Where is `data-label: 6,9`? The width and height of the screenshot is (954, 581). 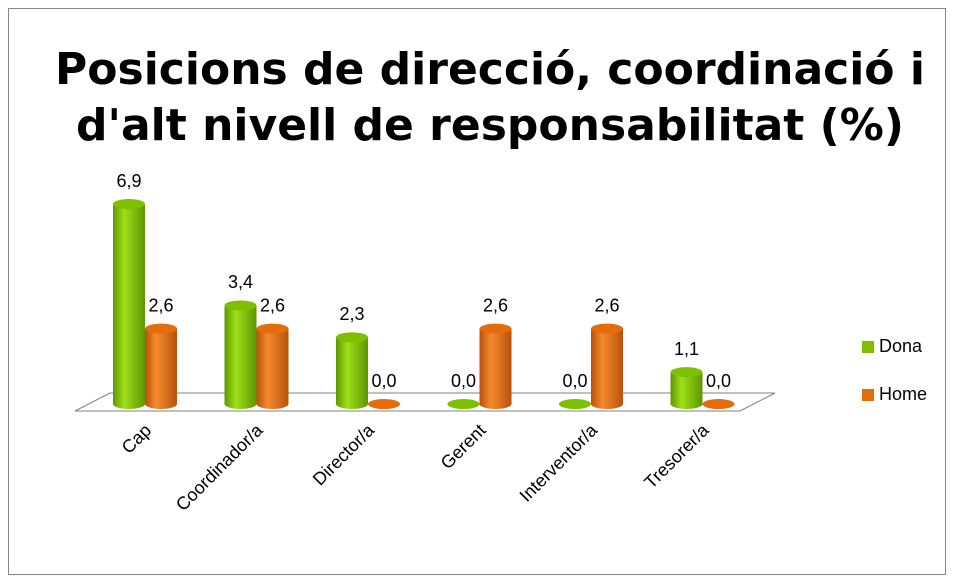
data-label: 6,9 is located at coordinates (128, 181).